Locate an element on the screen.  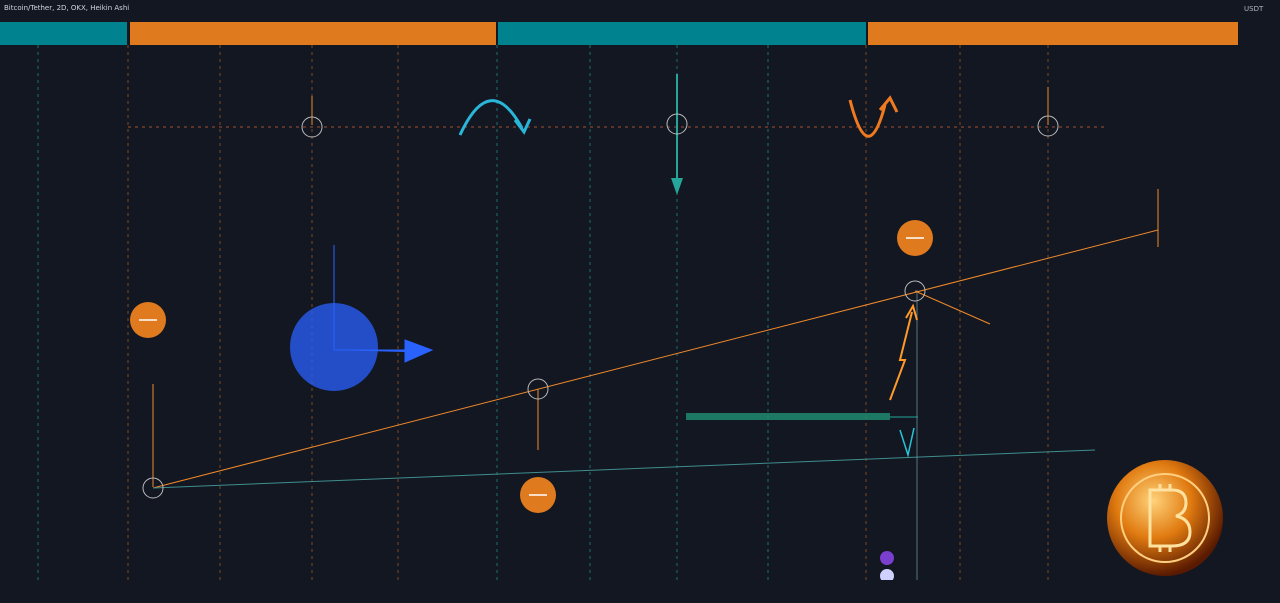
time-axis is located at coordinates (619, 591).